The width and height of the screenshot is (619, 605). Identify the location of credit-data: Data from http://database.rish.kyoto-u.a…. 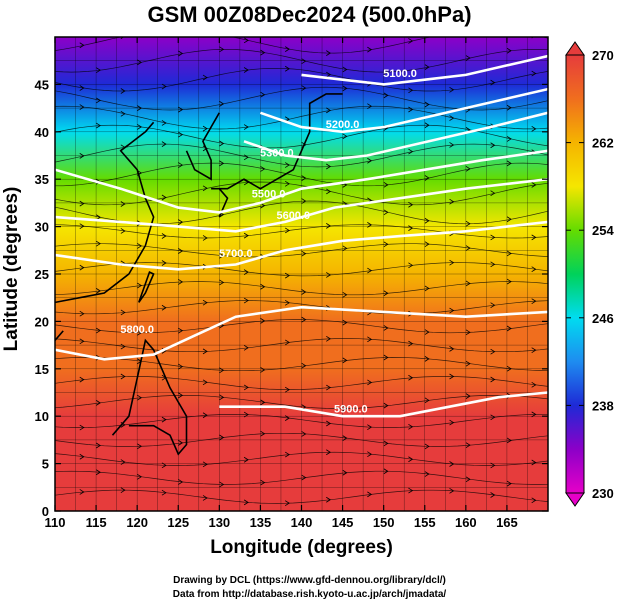
(309, 594).